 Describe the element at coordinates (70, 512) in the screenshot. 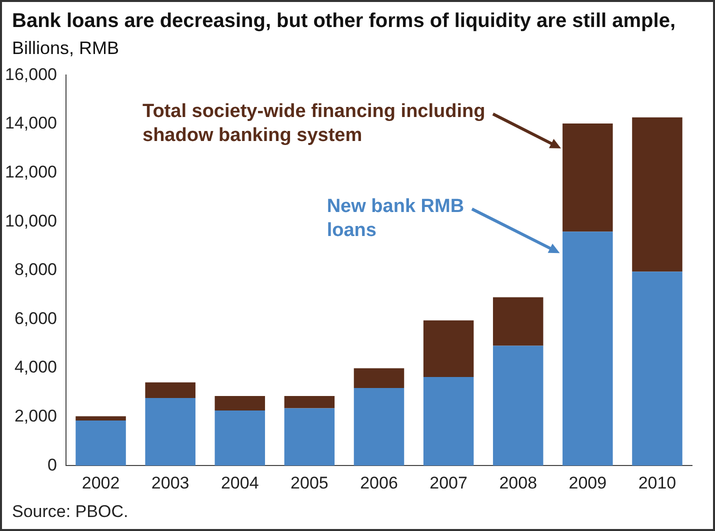

I see `source-note: Source: PBOC.` at that location.